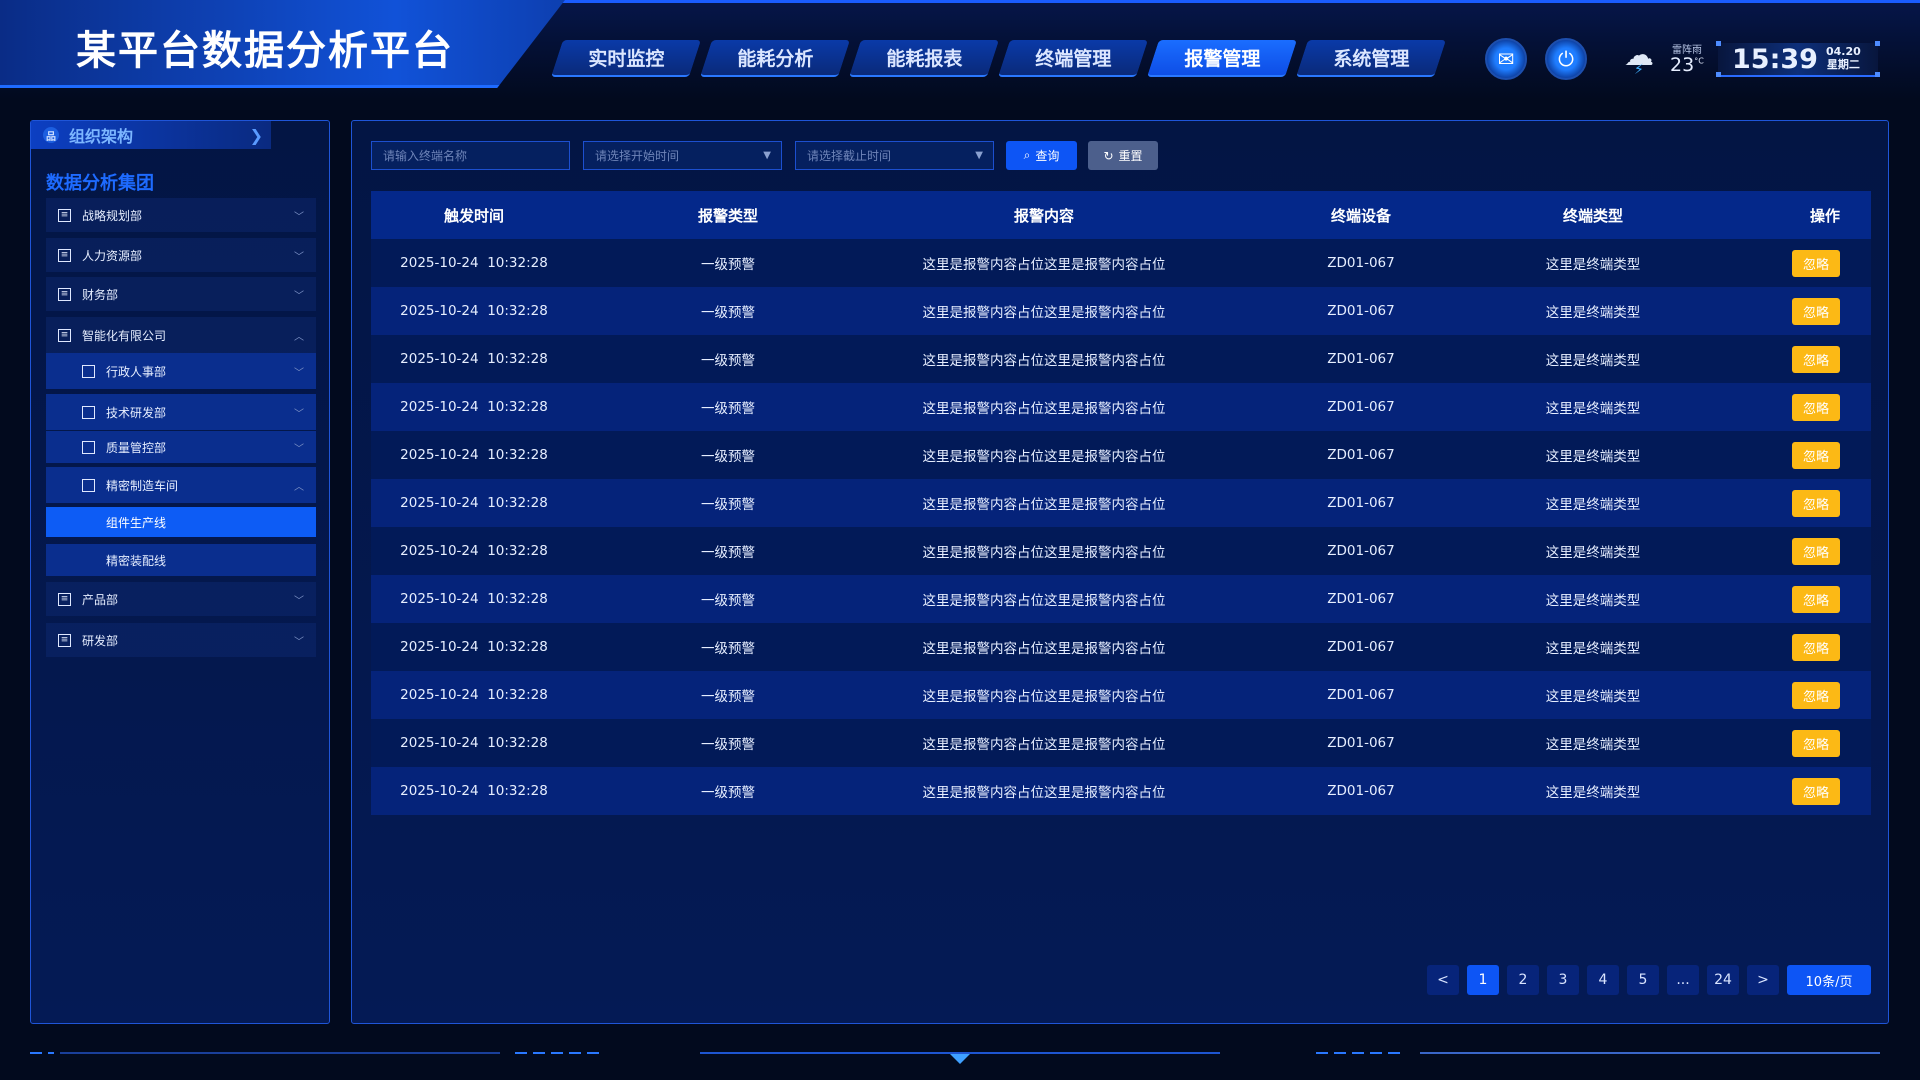 Image resolution: width=1920 pixels, height=1080 pixels. I want to click on column-header: 触发时间, so click(473, 215).